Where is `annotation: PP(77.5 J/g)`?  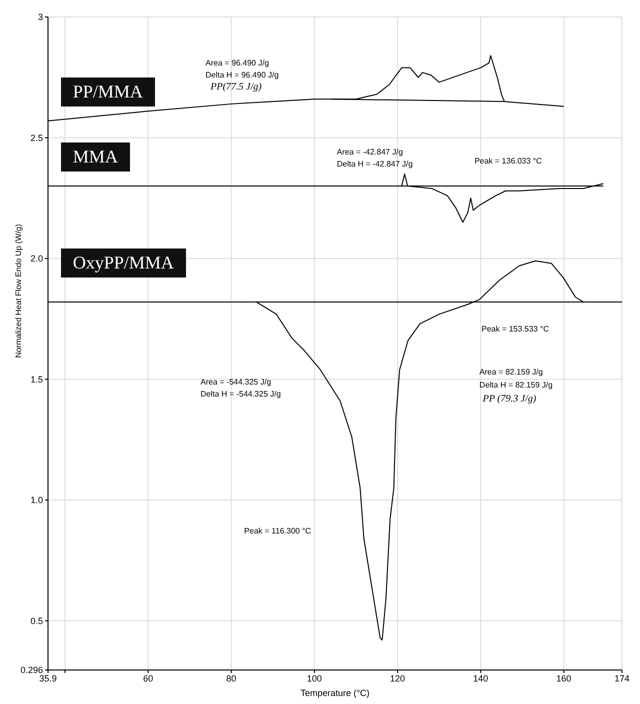
annotation: PP(77.5 J/g) is located at coordinates (236, 87).